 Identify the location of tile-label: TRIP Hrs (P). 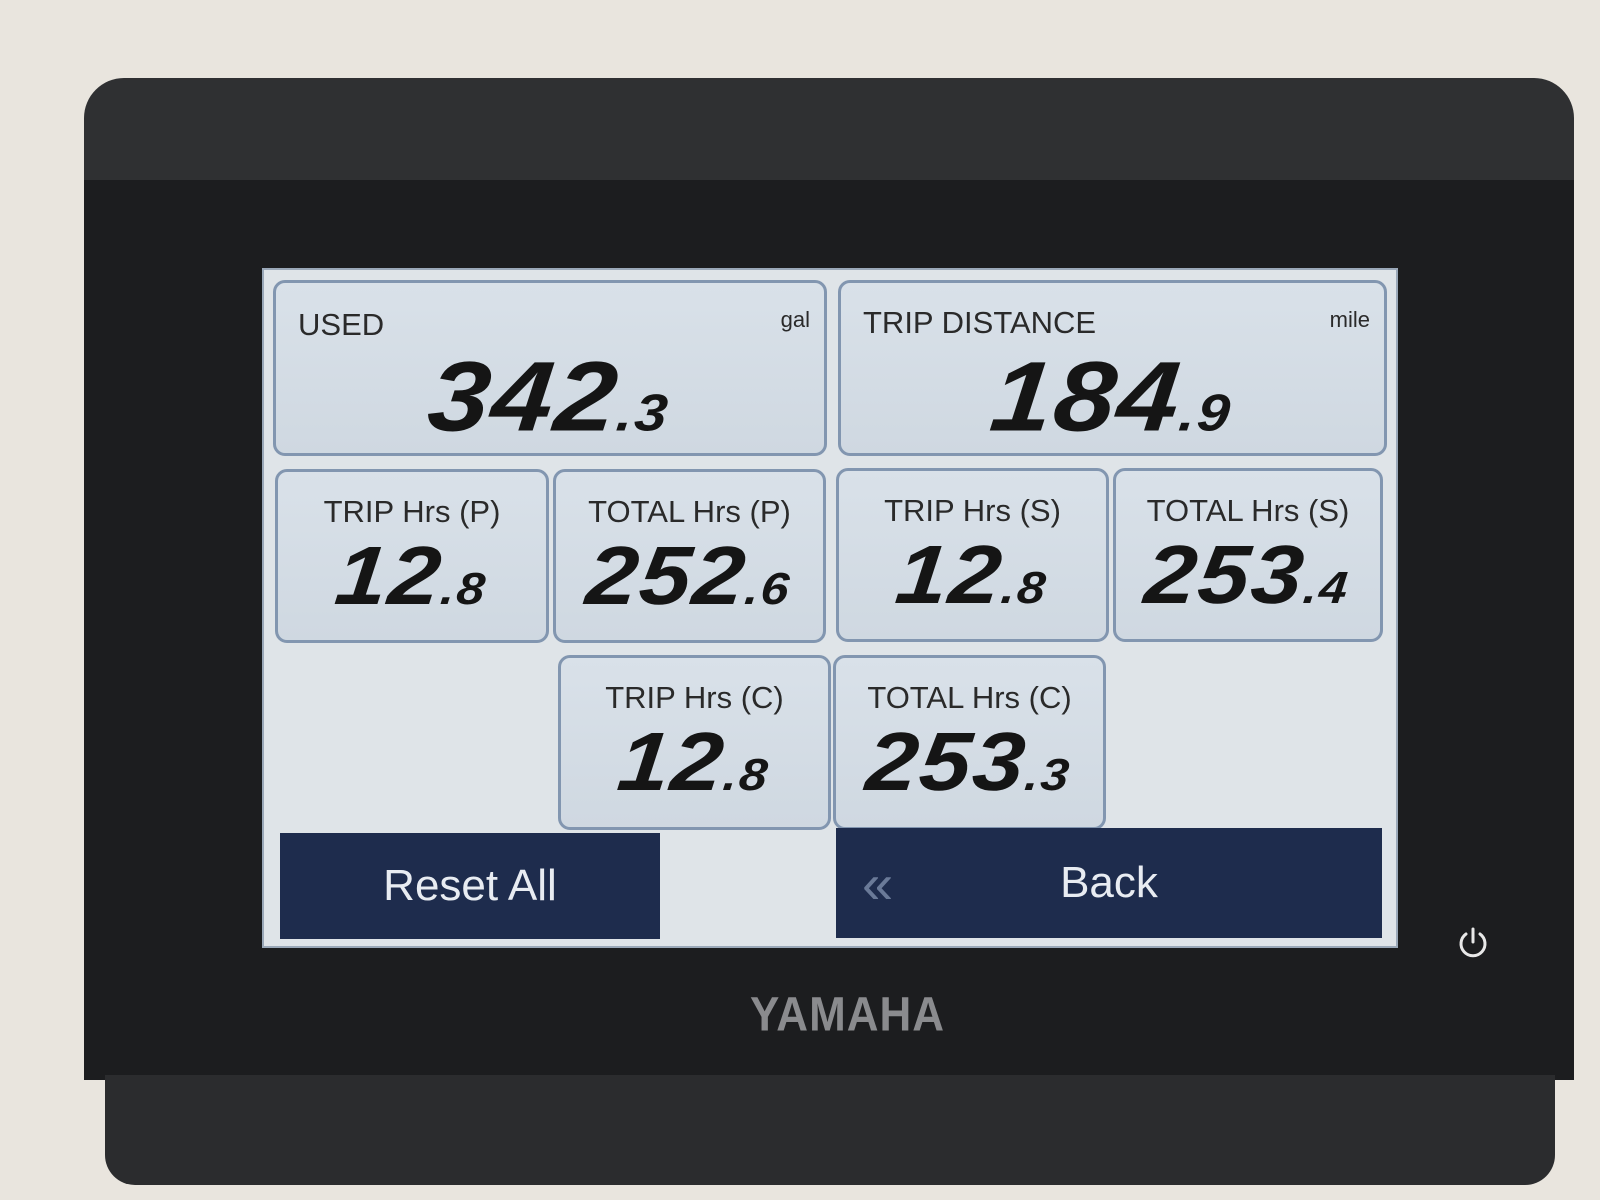
(412, 511).